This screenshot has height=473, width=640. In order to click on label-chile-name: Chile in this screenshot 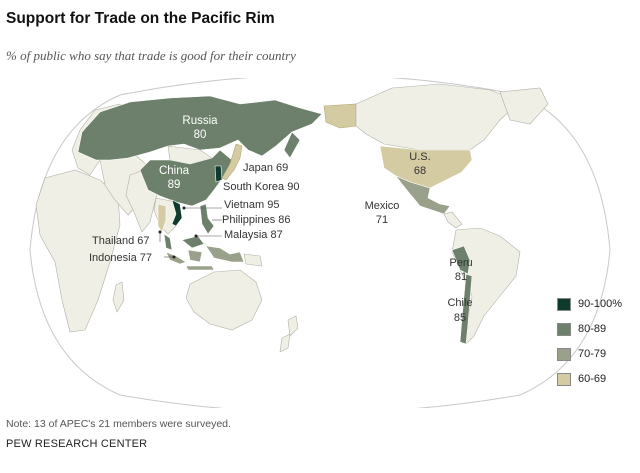, I will do `click(459, 303)`.